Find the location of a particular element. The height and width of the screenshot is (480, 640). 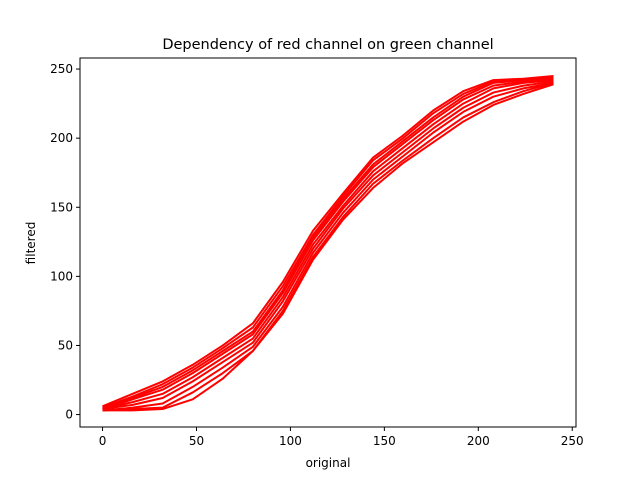

x-tick-label: 150 is located at coordinates (384, 441).